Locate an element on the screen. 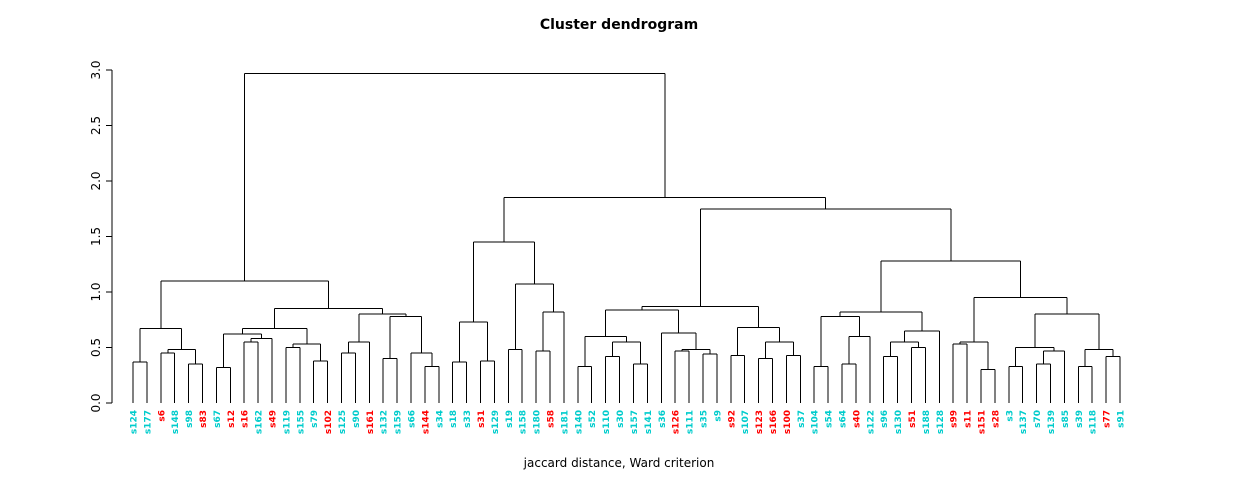 The width and height of the screenshot is (1238, 500). svg-text: s161 is located at coordinates (371, 422).